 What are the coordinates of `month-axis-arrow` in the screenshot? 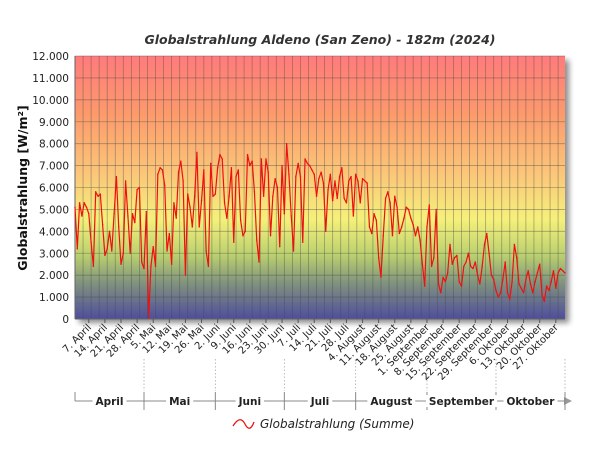 It's located at (568, 401).